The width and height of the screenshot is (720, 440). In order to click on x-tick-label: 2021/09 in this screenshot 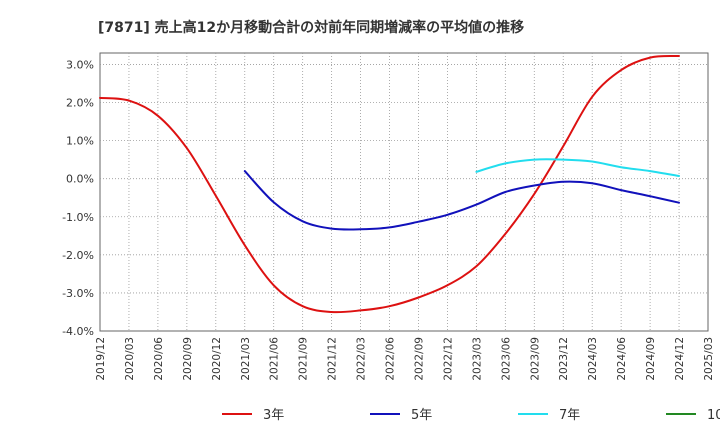, I will do `click(304, 359)`.